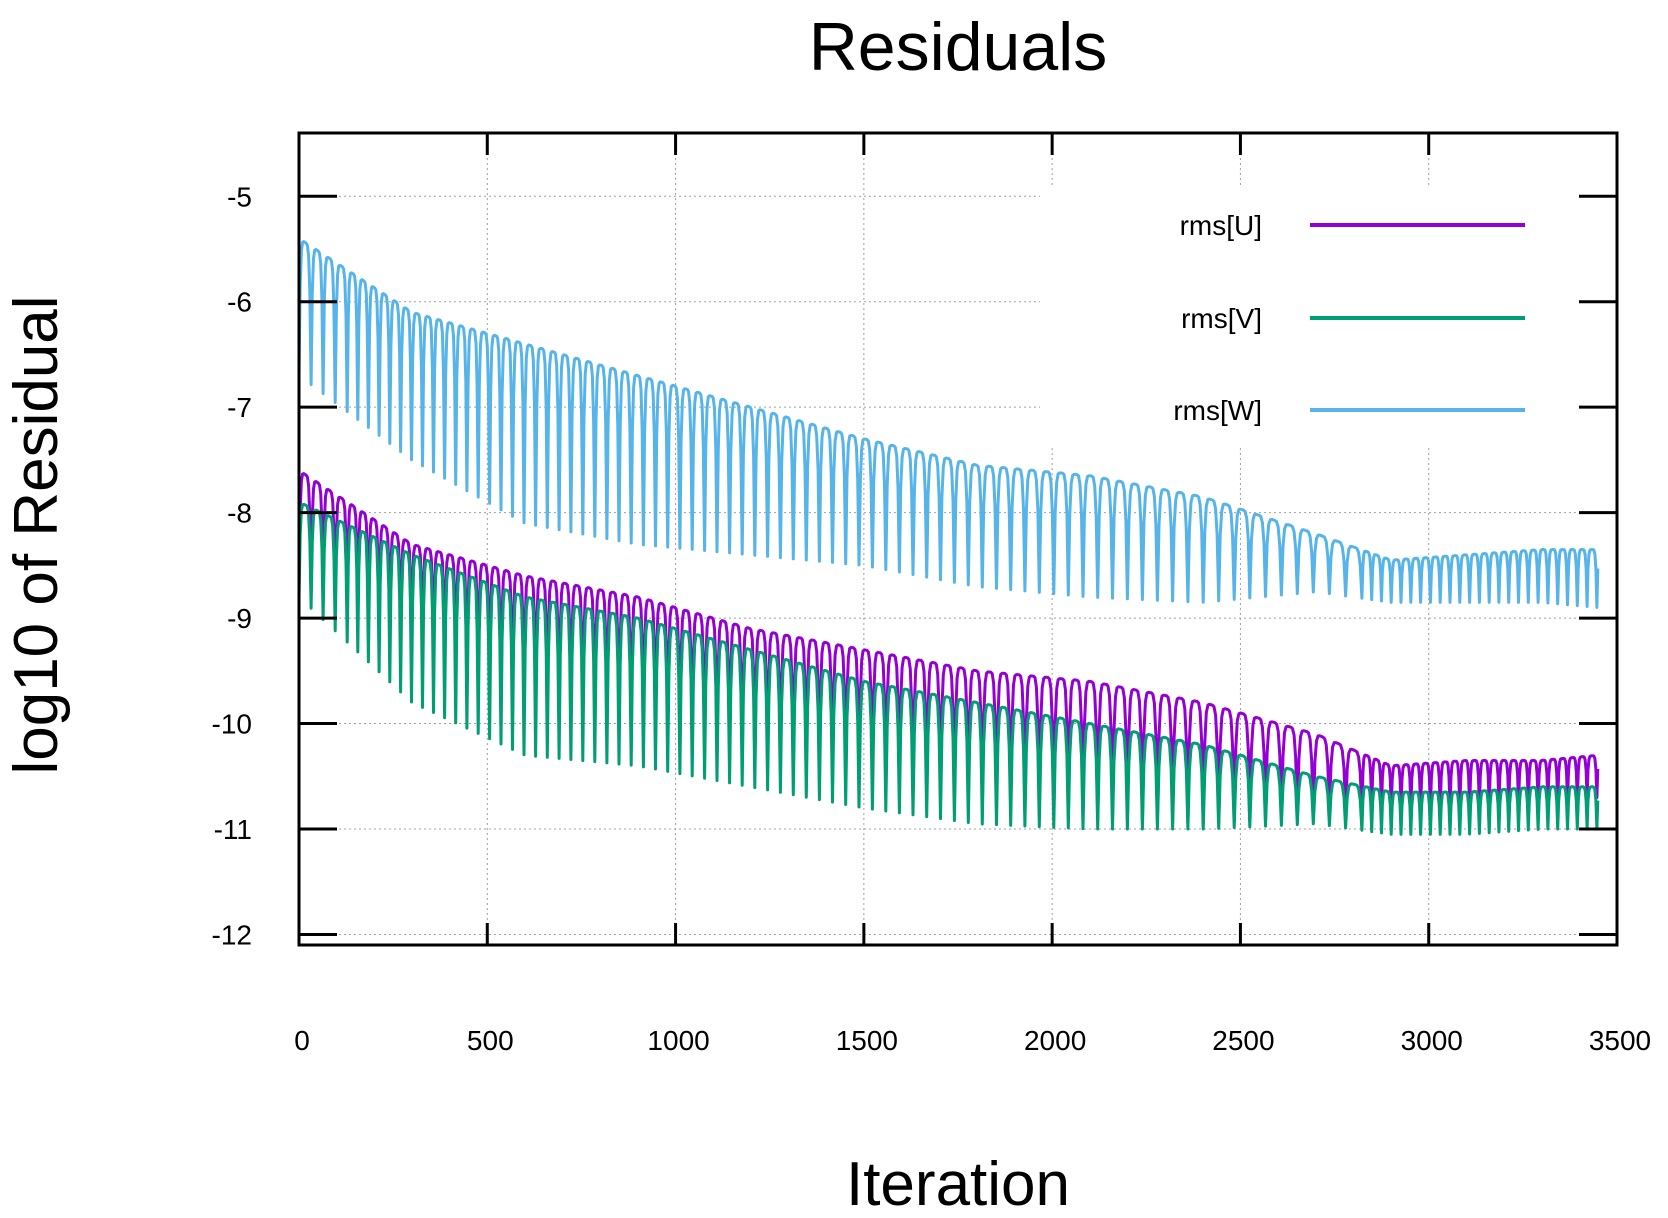 This screenshot has width=1668, height=1218. What do you see at coordinates (1221, 225) in the screenshot?
I see `legend-label: rms[U]` at bounding box center [1221, 225].